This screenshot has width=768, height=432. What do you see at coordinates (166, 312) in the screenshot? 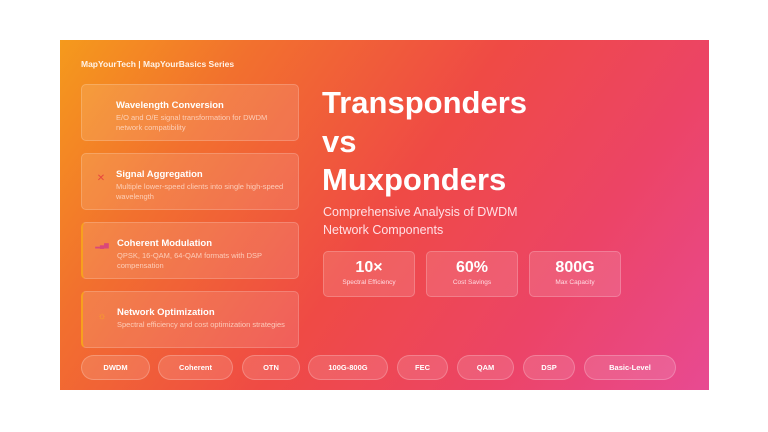
I see `card-title: Network Optimization` at bounding box center [166, 312].